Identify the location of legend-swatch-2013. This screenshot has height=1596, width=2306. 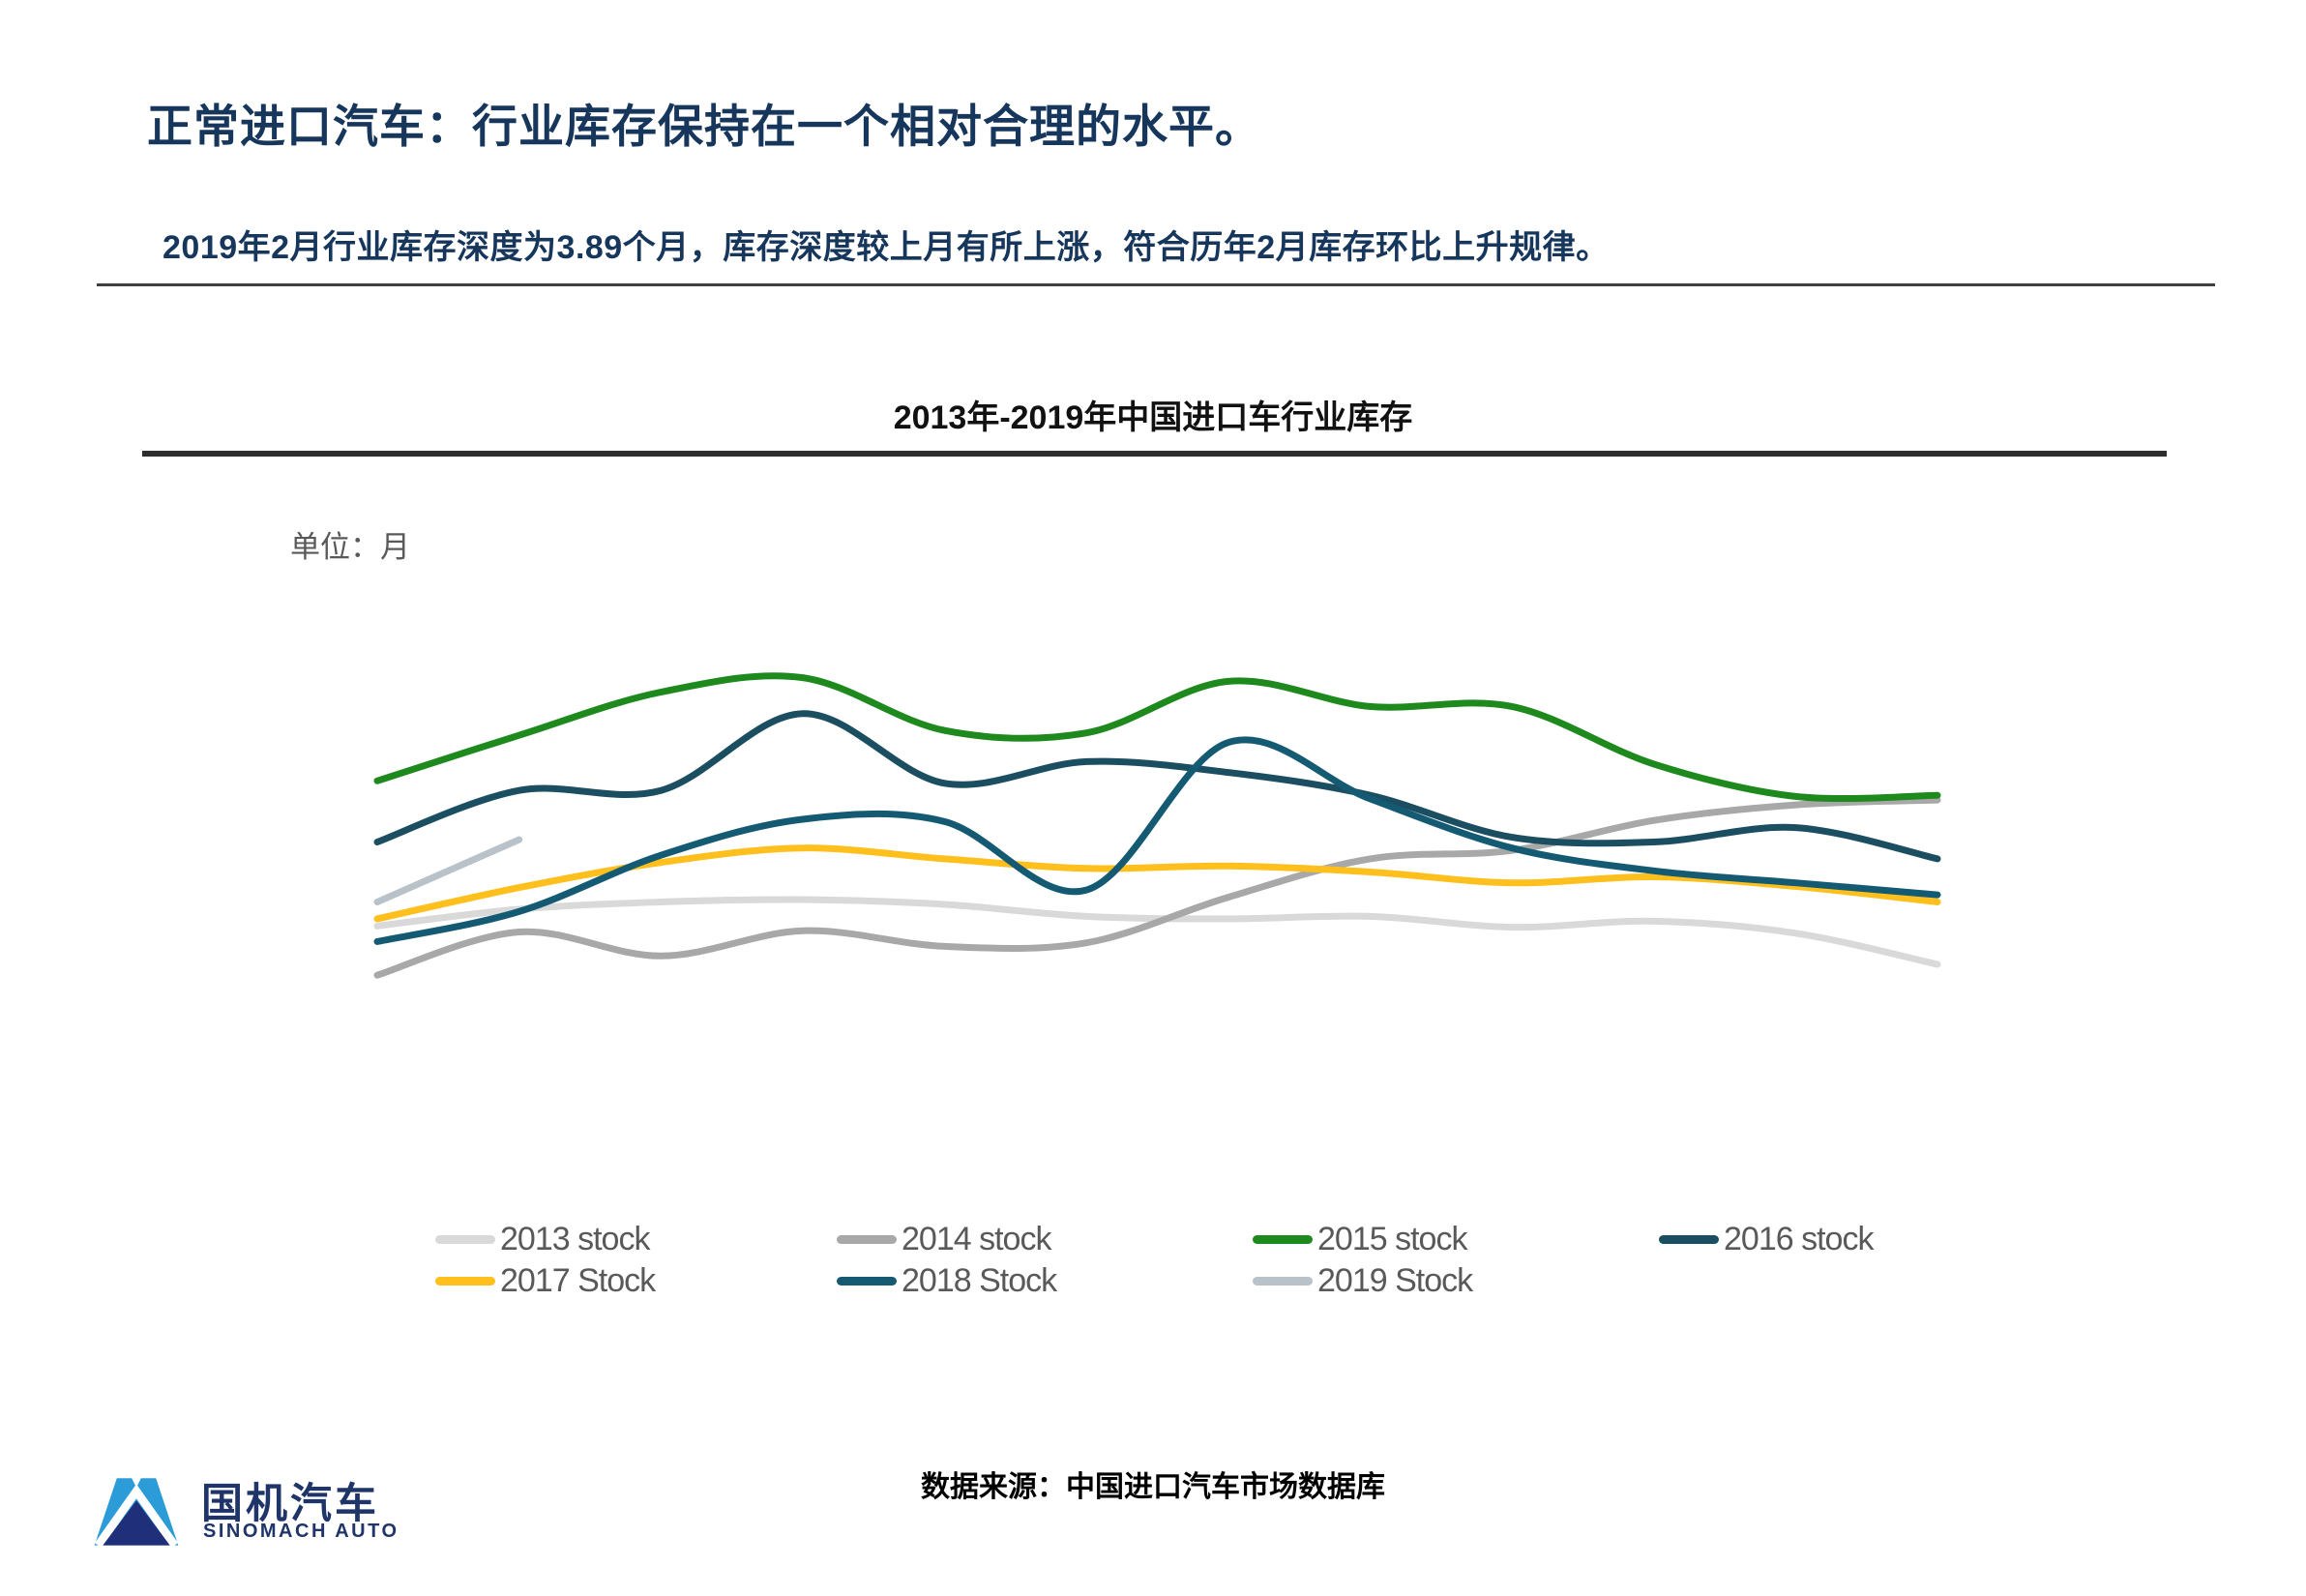
(465, 1239).